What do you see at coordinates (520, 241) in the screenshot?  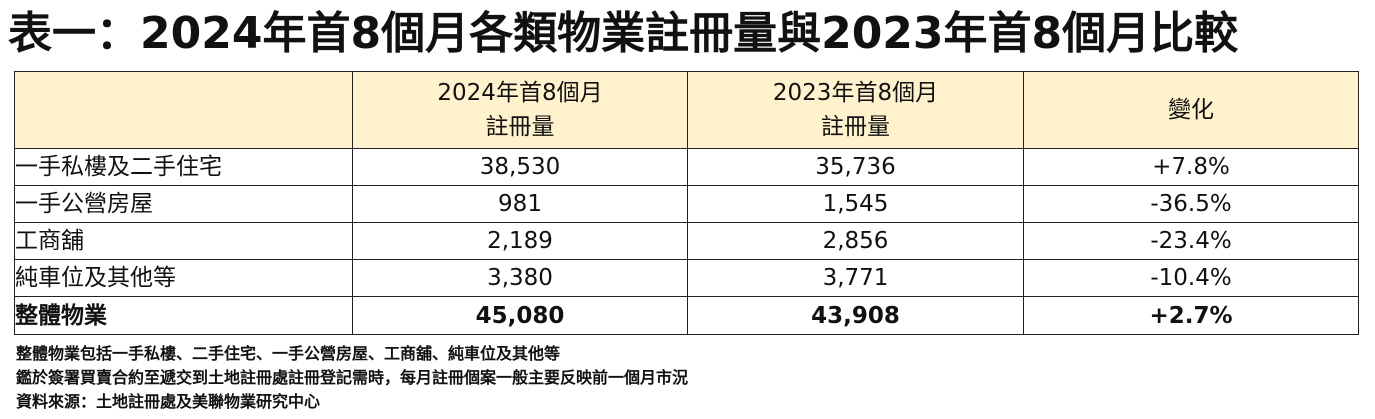 I see `row-2024-value: 2,189` at bounding box center [520, 241].